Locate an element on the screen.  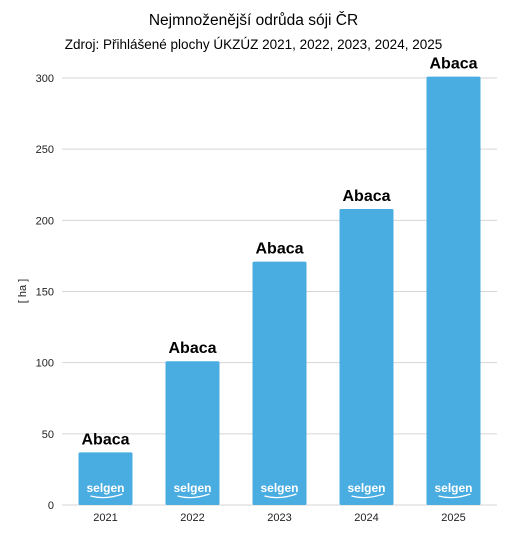
x-tick-label: 2021 is located at coordinates (105, 518).